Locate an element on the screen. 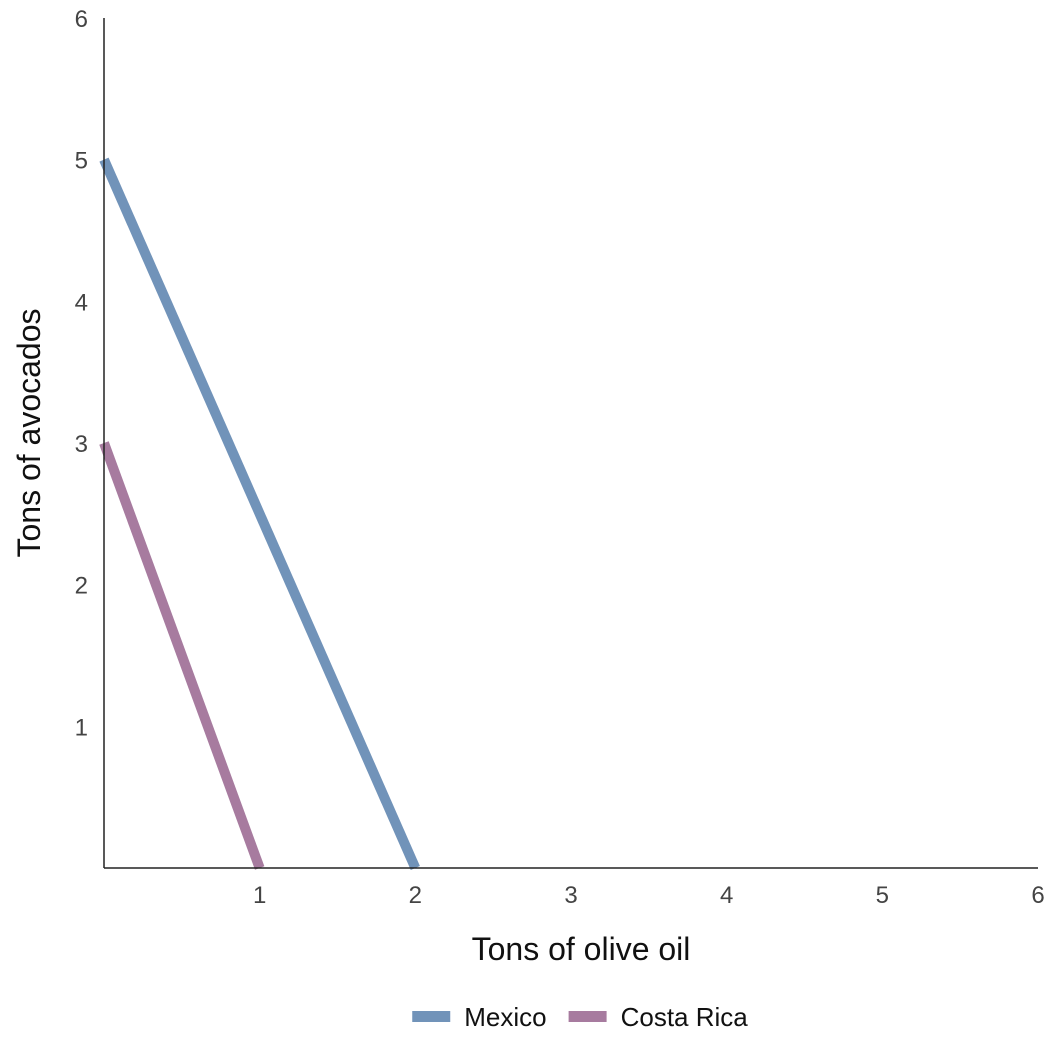 This screenshot has width=1056, height=1056. y-axis-title: Tons of avocados is located at coordinates (29, 432).